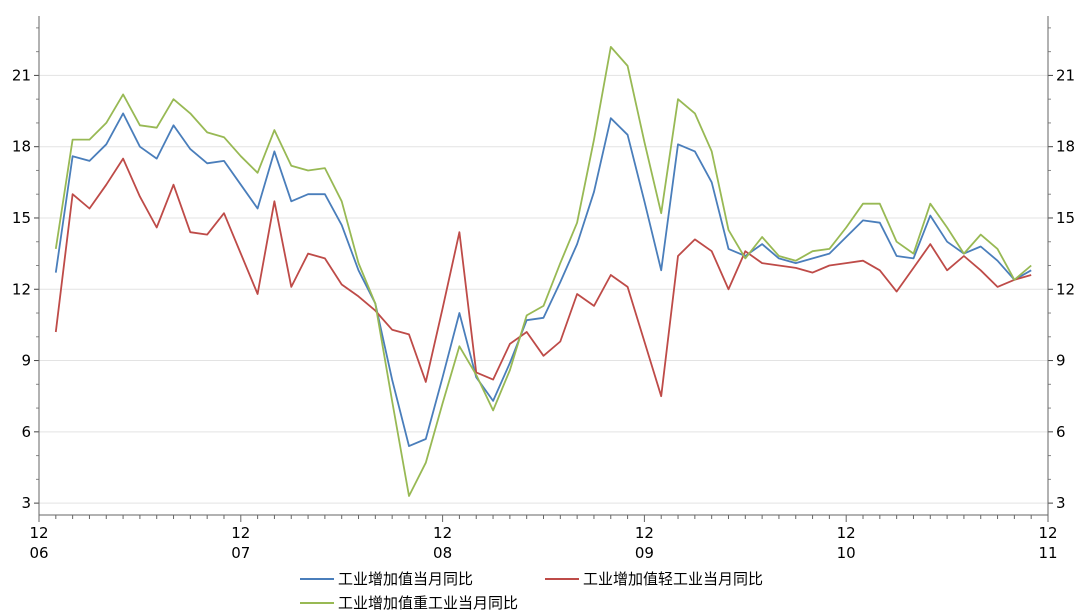 The image size is (1084, 616). I want to click on x-tick-label-bottom: 07, so click(240, 553).